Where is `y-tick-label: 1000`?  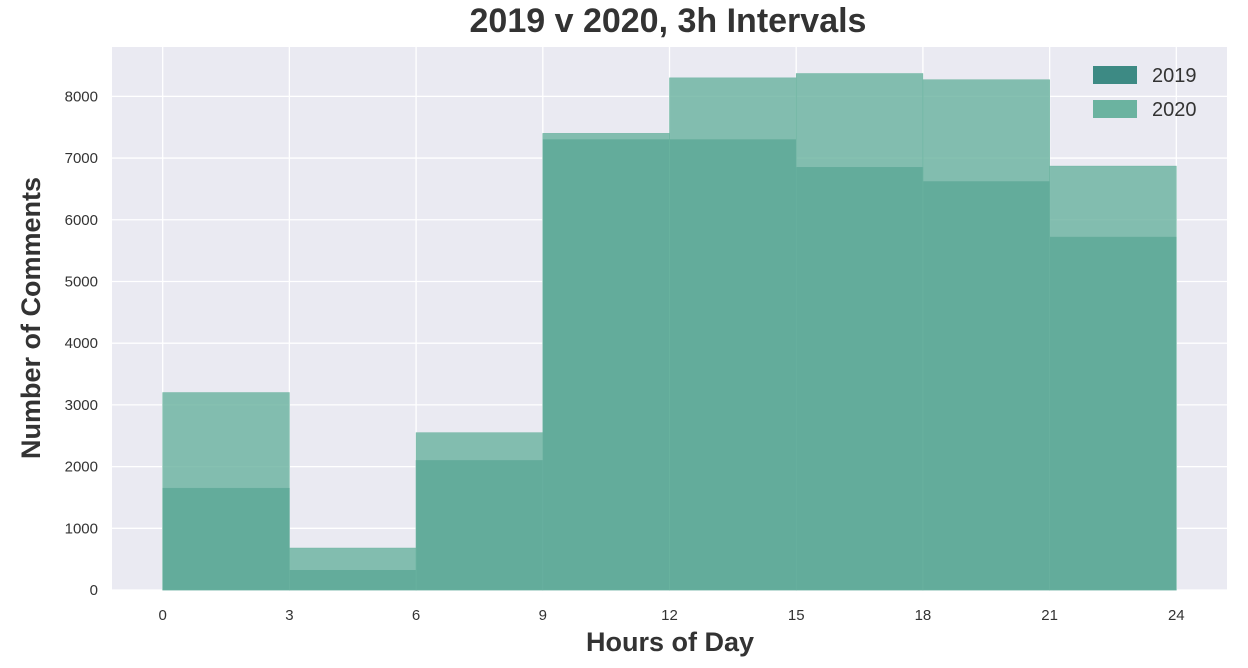 y-tick-label: 1000 is located at coordinates (81, 528).